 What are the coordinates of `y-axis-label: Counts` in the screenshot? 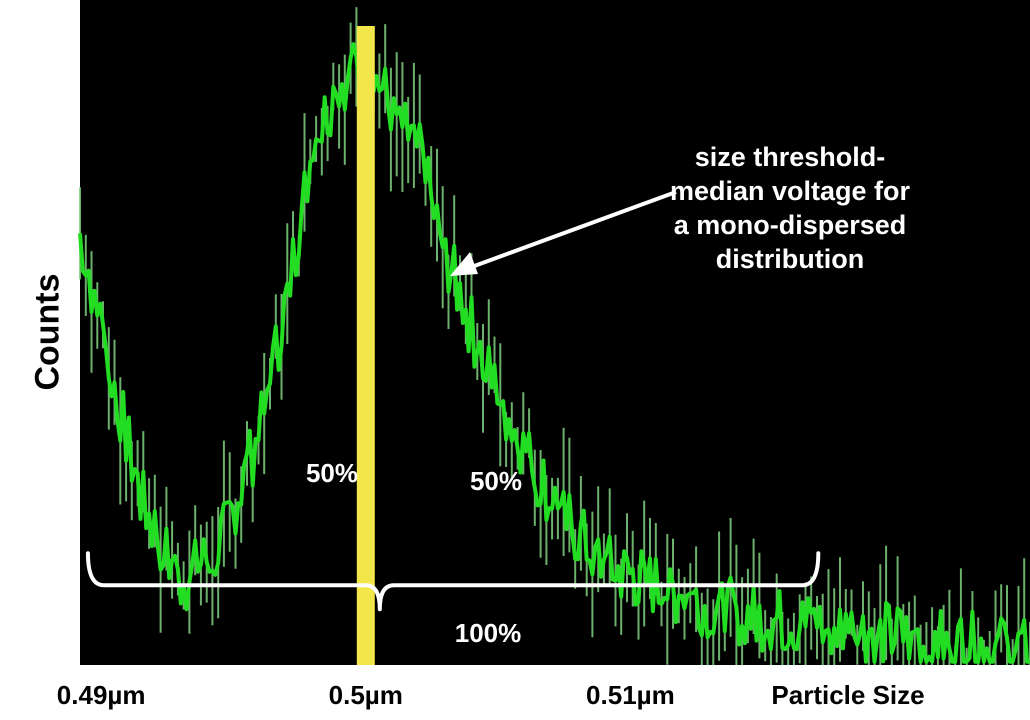 It's located at (47, 332).